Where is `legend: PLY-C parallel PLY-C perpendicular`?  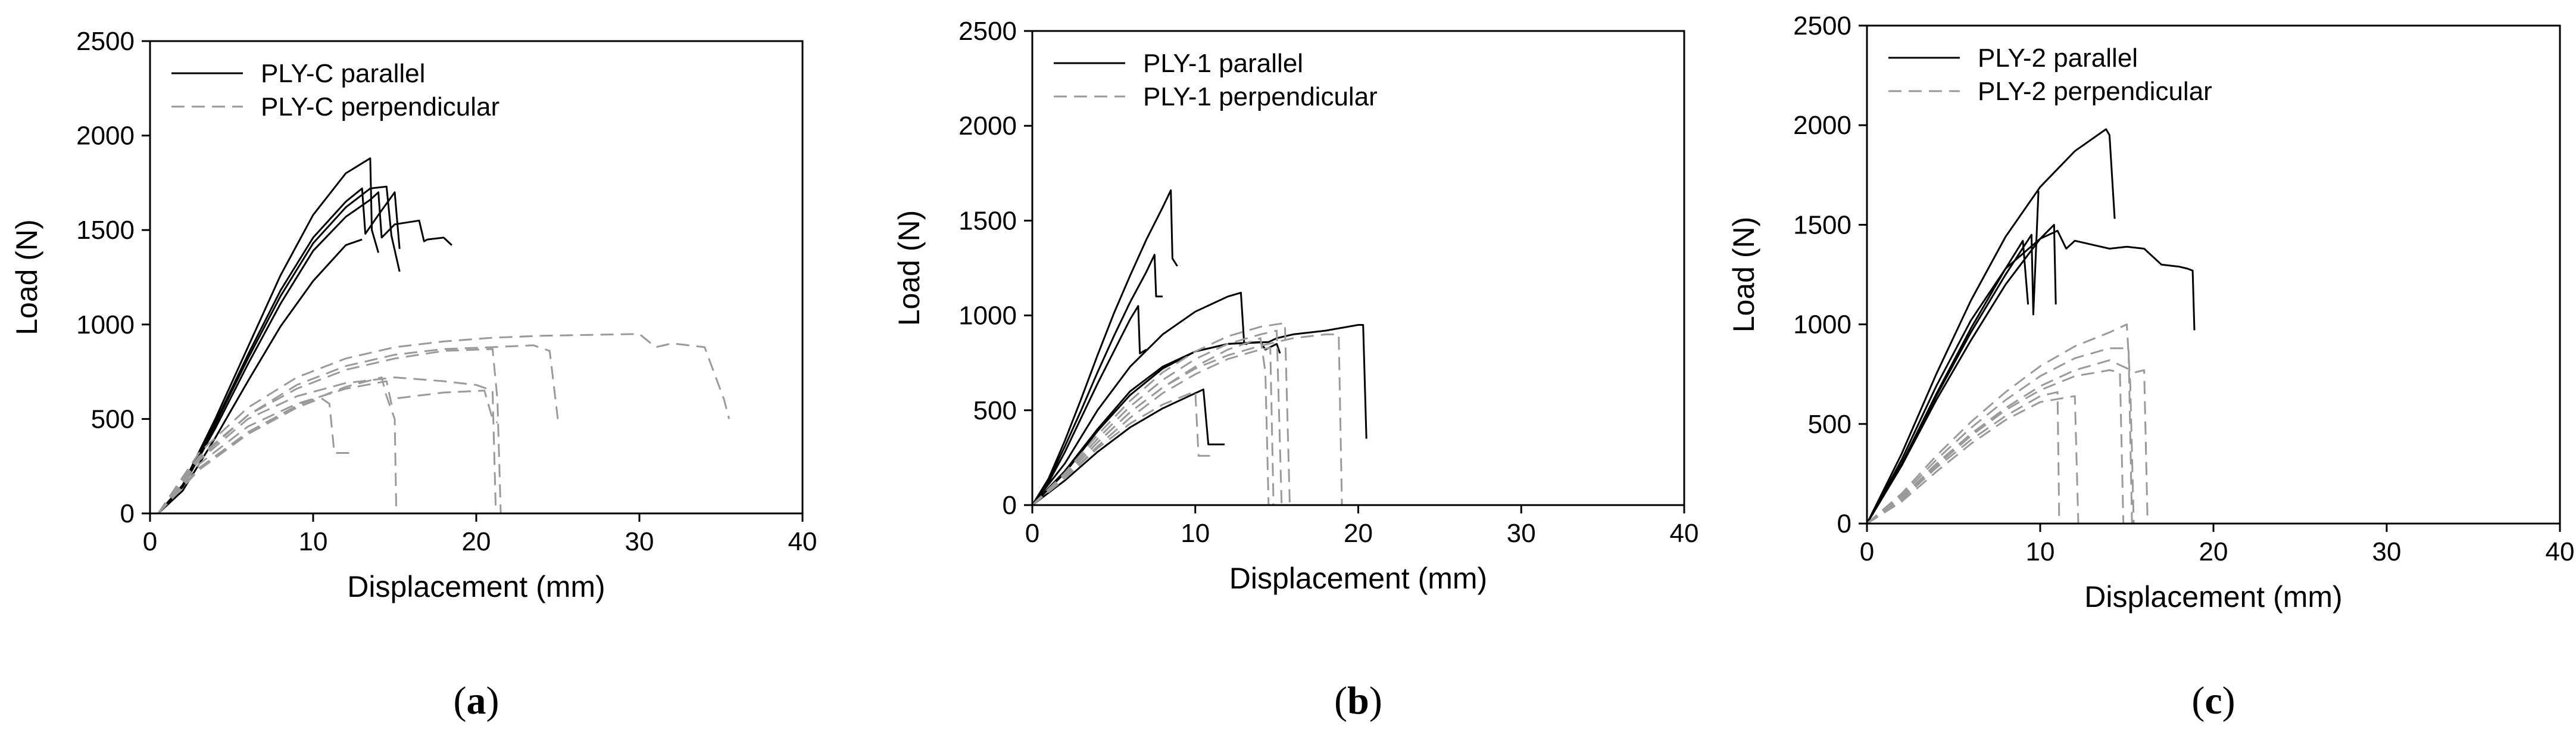
legend: PLY-C parallel PLY-C perpendicular is located at coordinates (335, 90).